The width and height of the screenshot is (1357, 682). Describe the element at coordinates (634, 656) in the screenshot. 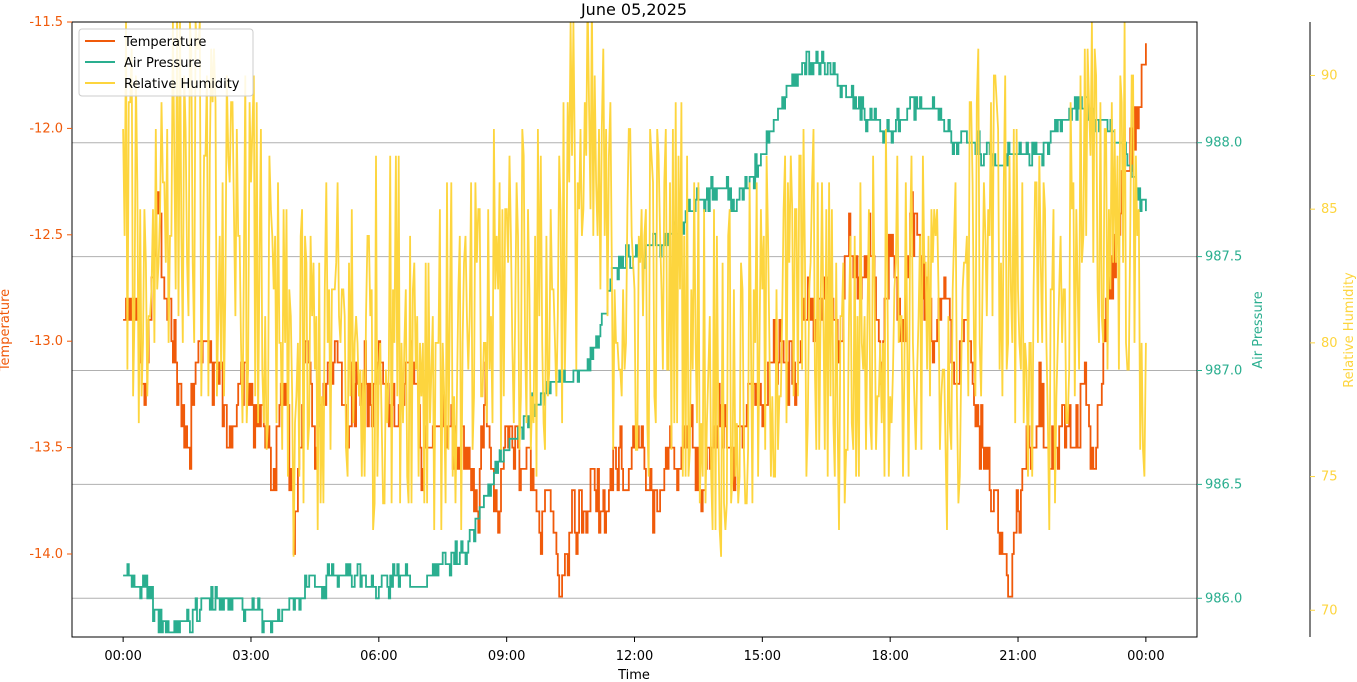

I see `time-tick-label: 12:00` at that location.